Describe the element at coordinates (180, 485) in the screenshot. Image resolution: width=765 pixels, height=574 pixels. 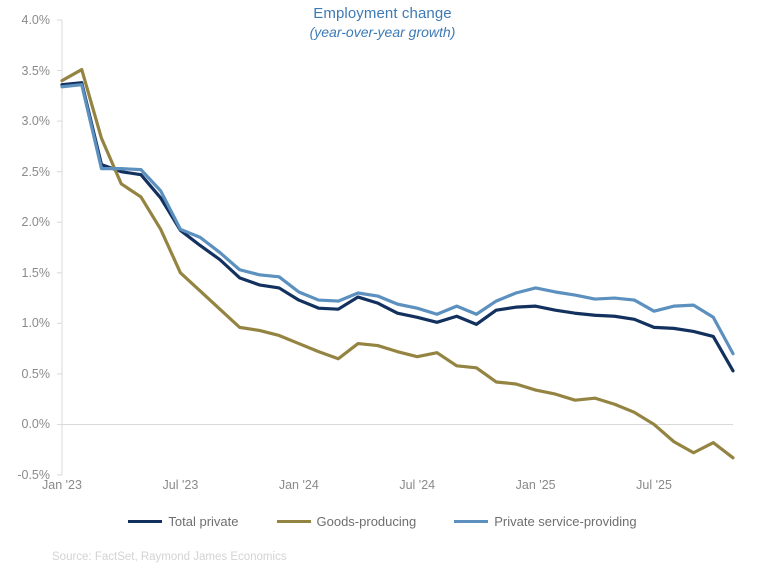
I see `x-axis-tick-label: Jul '23` at that location.